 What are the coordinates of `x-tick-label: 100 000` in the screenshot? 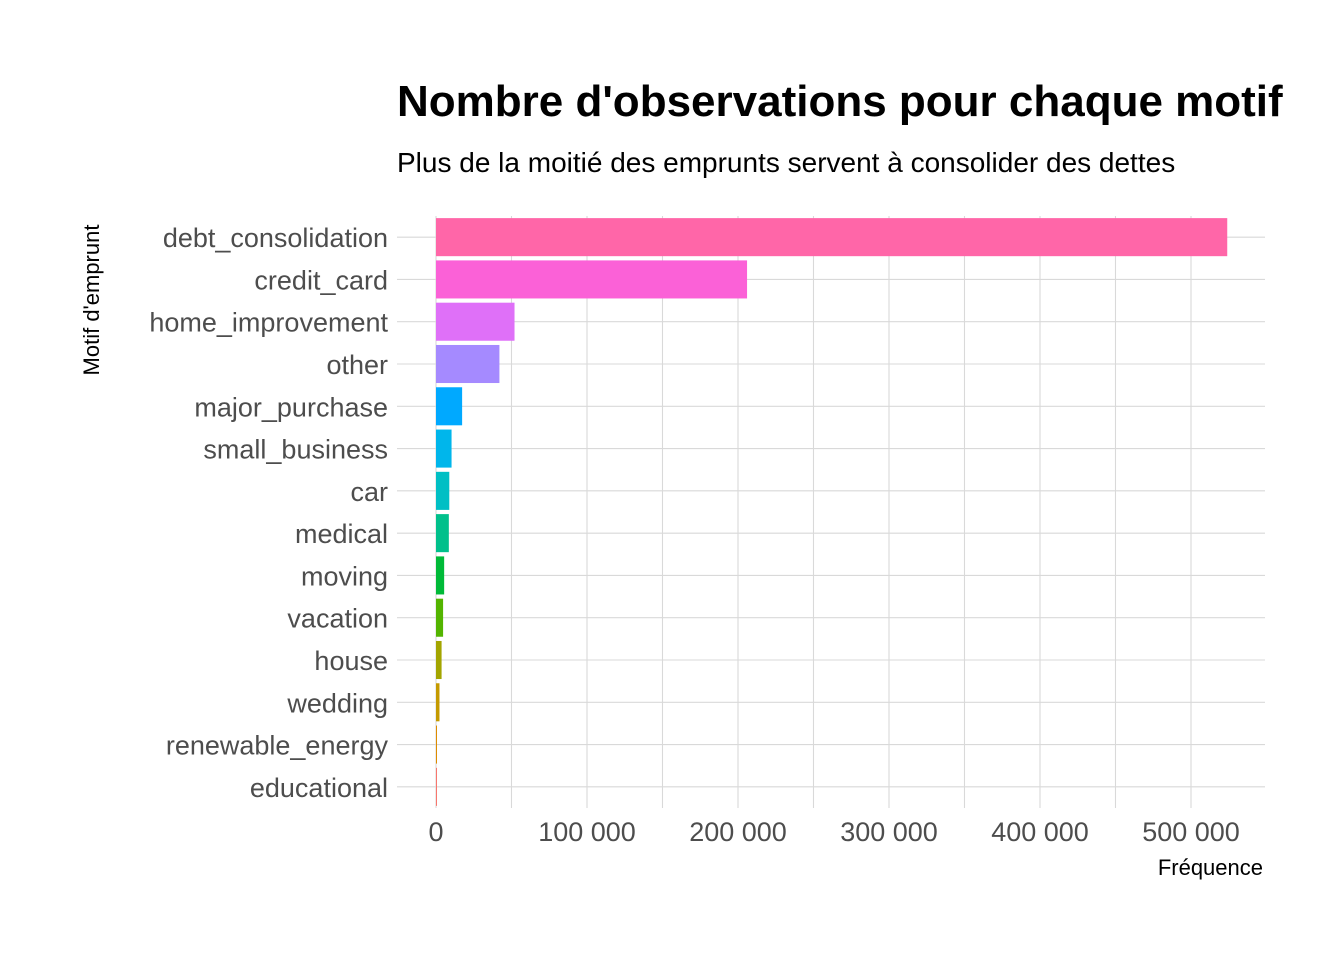 It's located at (587, 832).